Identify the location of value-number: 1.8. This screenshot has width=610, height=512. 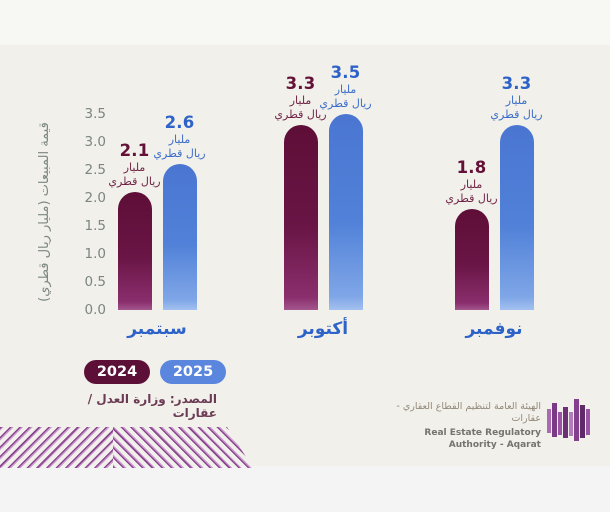
(471, 167).